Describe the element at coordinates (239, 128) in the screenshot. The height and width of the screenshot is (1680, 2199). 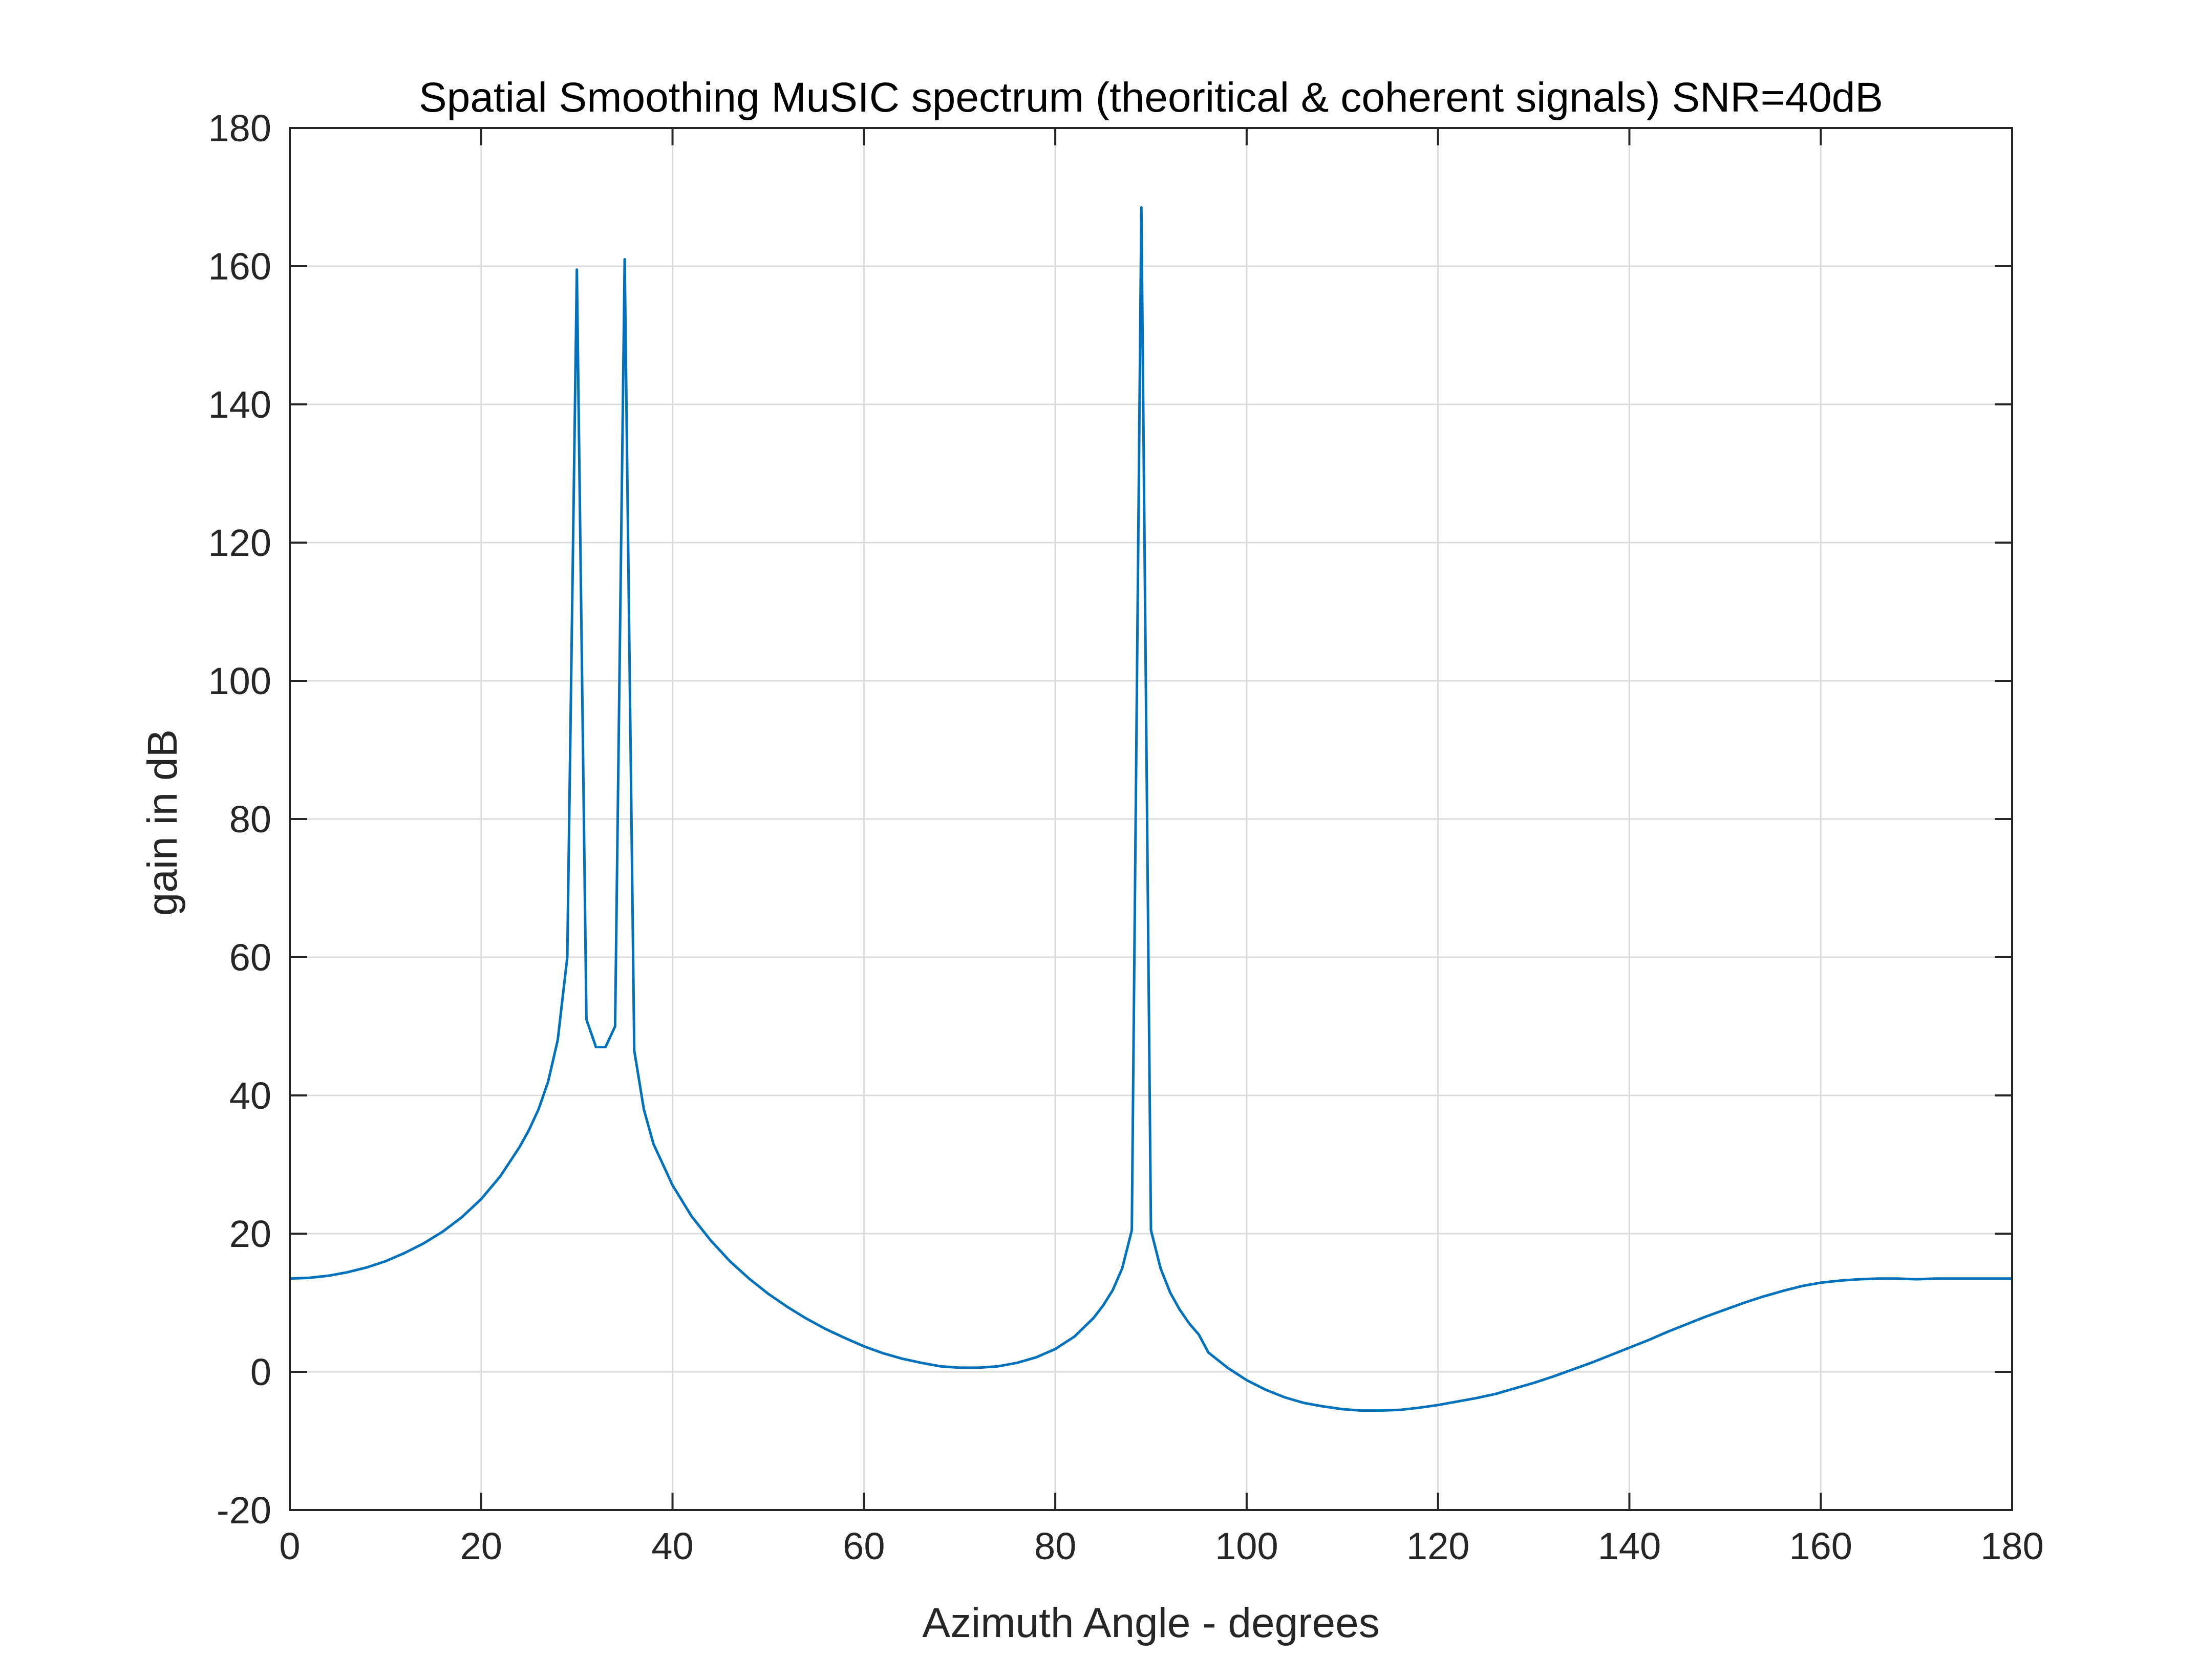
I see `y-tick-label: 180` at that location.